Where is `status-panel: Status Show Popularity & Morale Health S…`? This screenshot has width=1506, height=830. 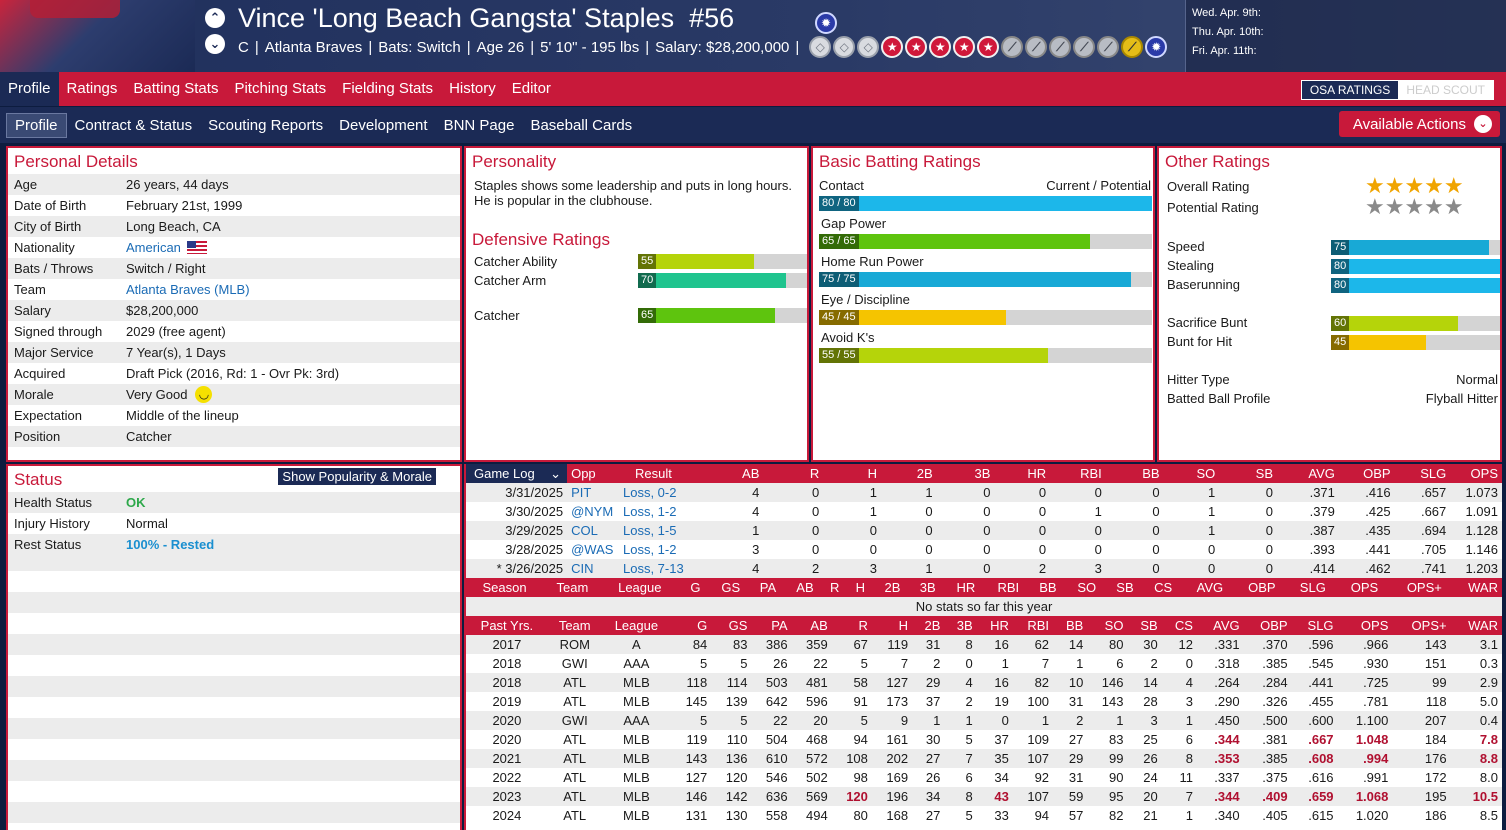
status-panel: Status Show Popularity & Morale Health S… is located at coordinates (234, 647).